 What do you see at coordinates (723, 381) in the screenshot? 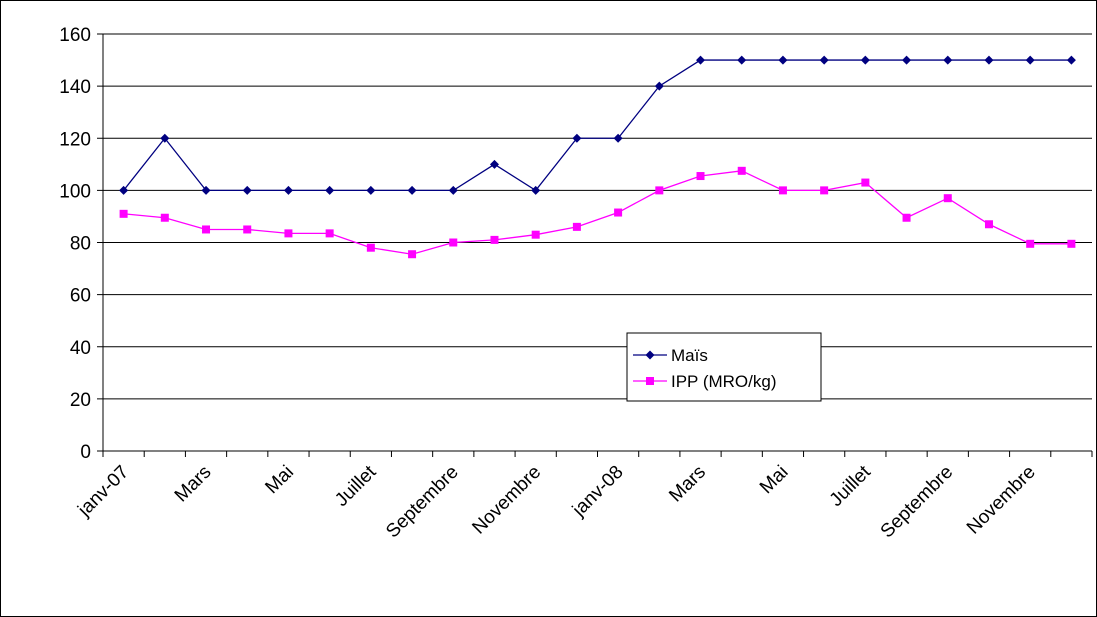
I see `legend-label: IPP (MRO/kg)` at bounding box center [723, 381].